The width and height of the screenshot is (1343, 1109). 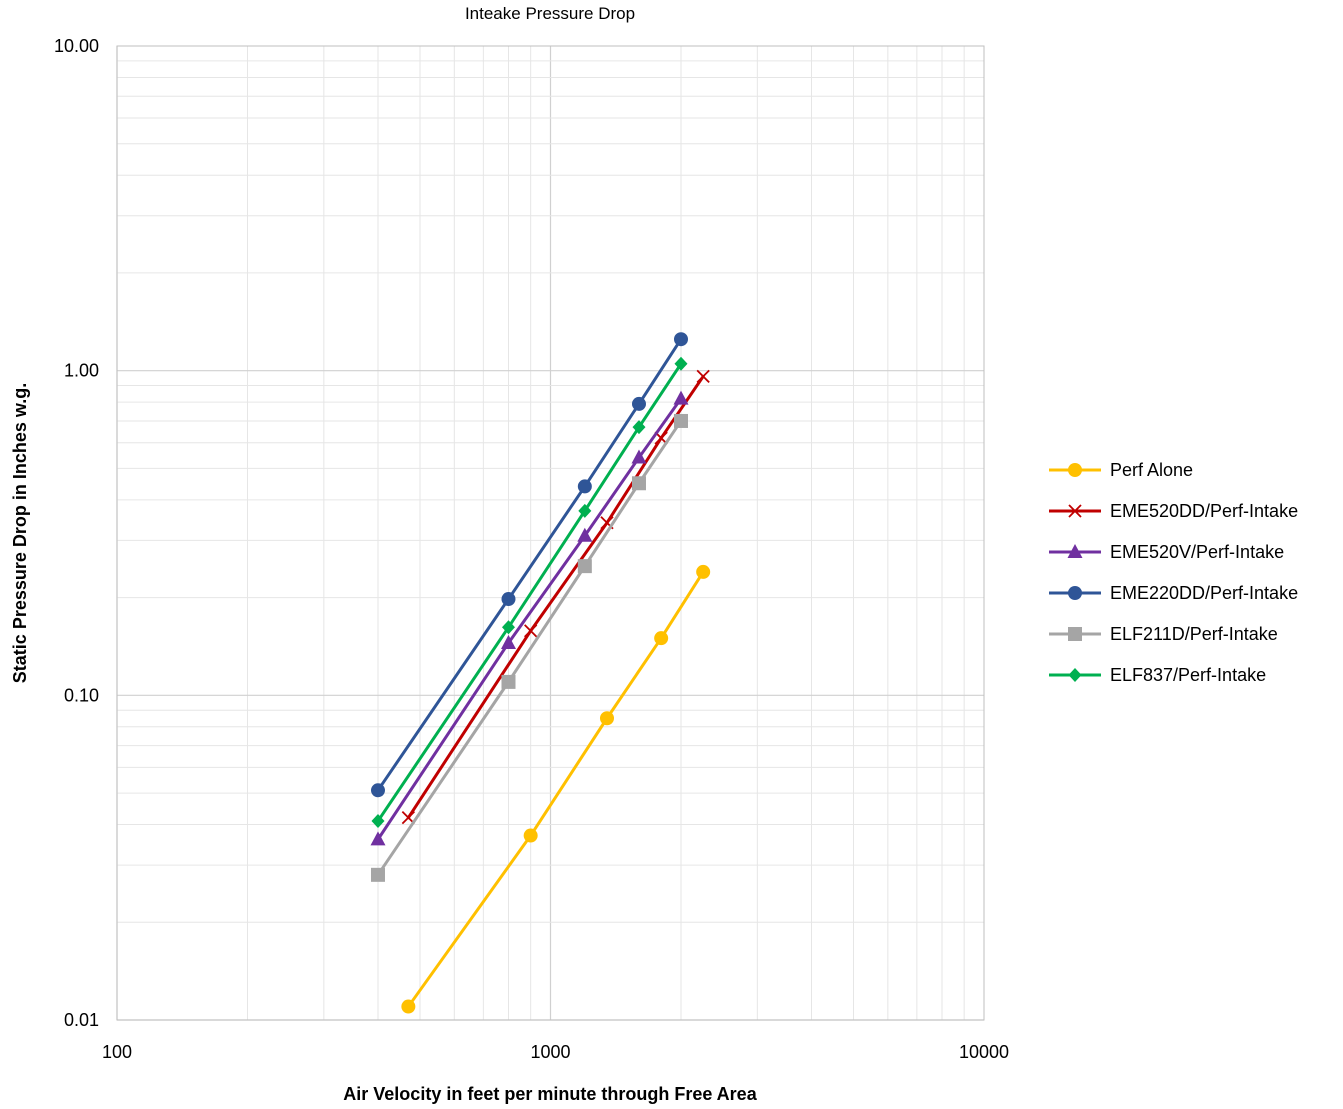 I want to click on legend-item: EME520V/Perf-Intake, so click(x=1166, y=552).